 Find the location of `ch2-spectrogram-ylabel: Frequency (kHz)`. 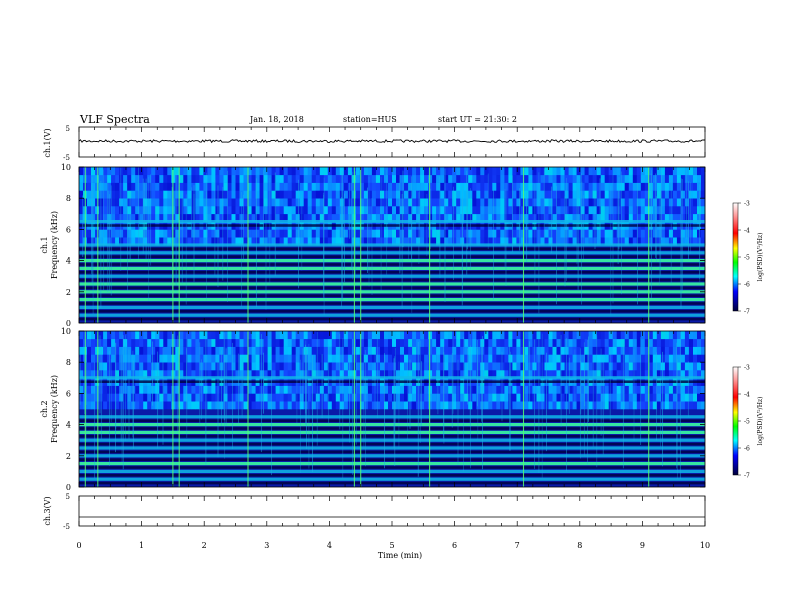

ch2-spectrogram-ylabel: Frequency (kHz) is located at coordinates (54, 409).